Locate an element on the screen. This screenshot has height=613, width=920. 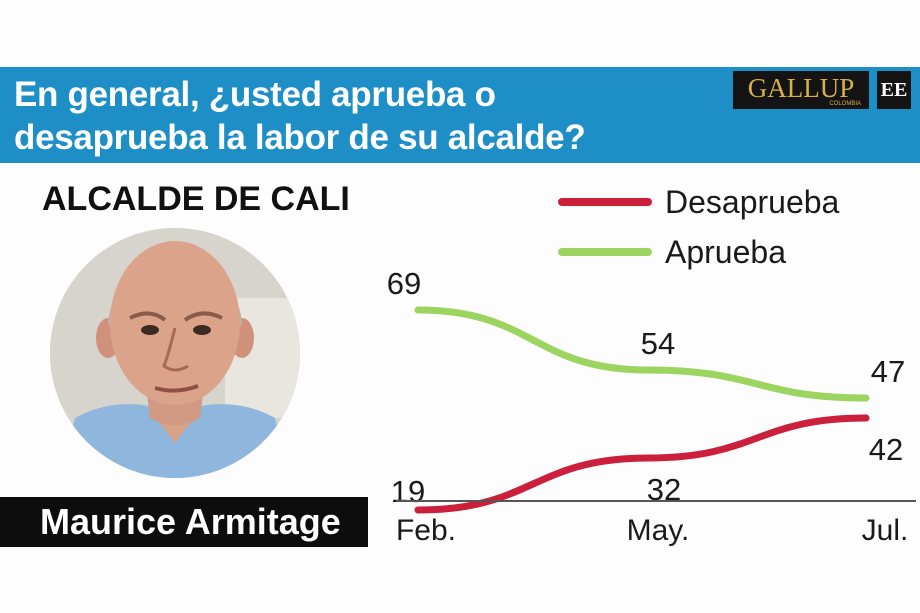
mayor-name: Maurice Armitage is located at coordinates (190, 521).